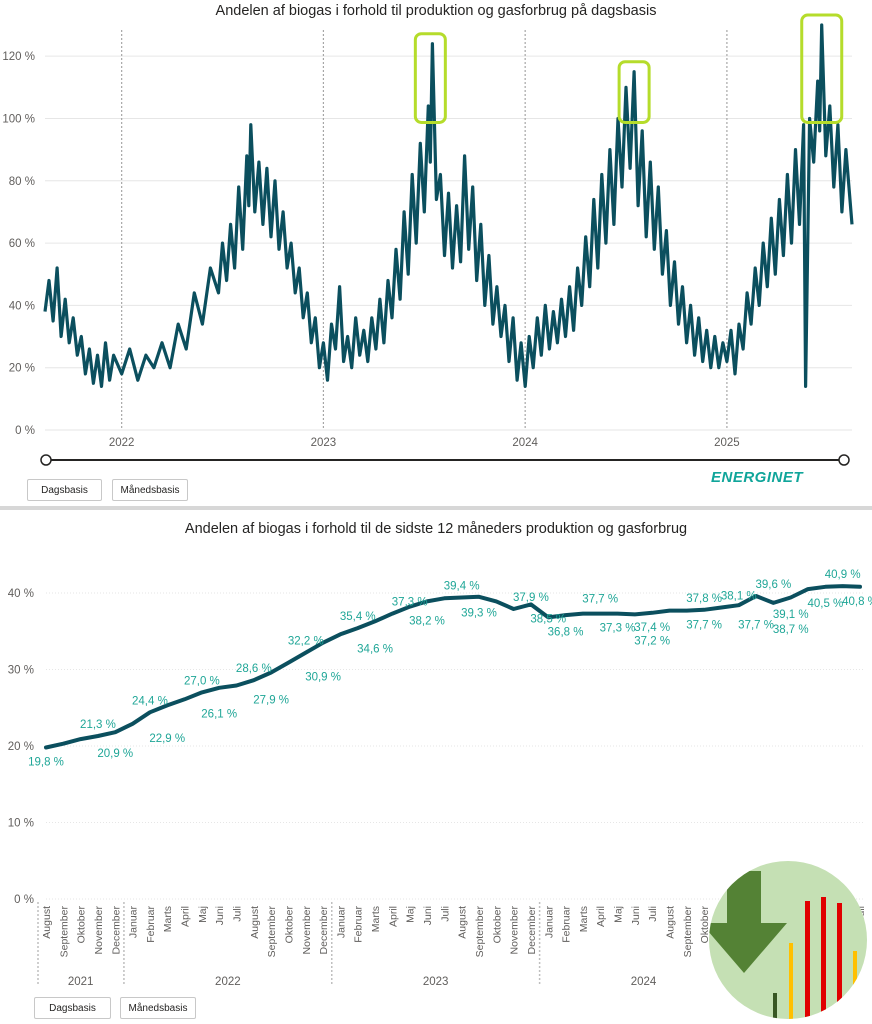 This screenshot has width=872, height=1024. Describe the element at coordinates (21, 670) in the screenshot. I see `y-tick-label: 30 %` at that location.